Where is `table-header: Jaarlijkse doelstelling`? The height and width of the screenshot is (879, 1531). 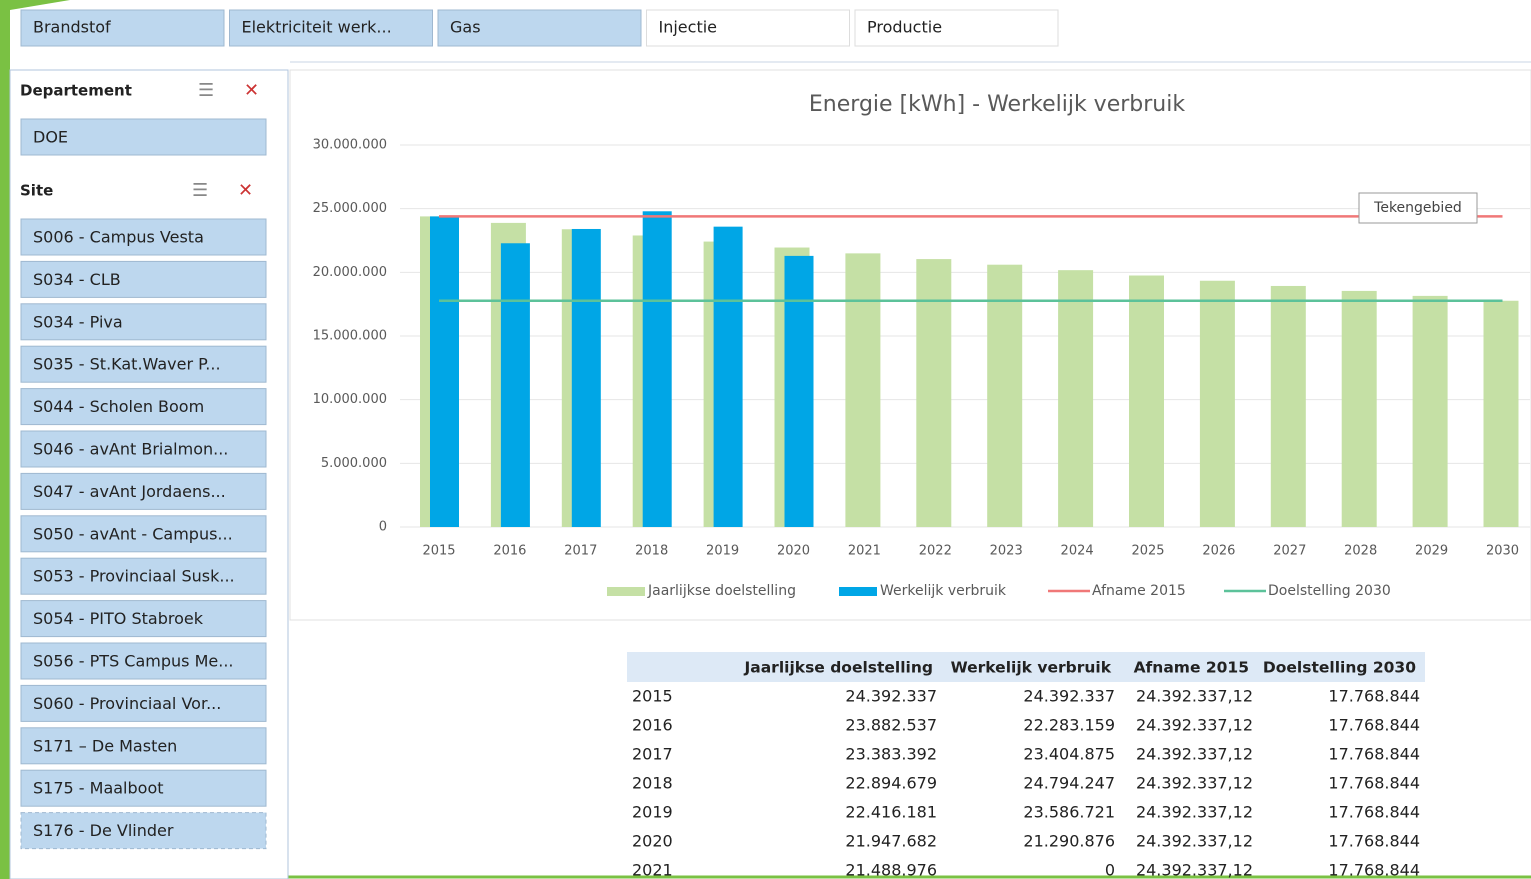
table-header: Jaarlijkse doelstelling is located at coordinates (839, 668).